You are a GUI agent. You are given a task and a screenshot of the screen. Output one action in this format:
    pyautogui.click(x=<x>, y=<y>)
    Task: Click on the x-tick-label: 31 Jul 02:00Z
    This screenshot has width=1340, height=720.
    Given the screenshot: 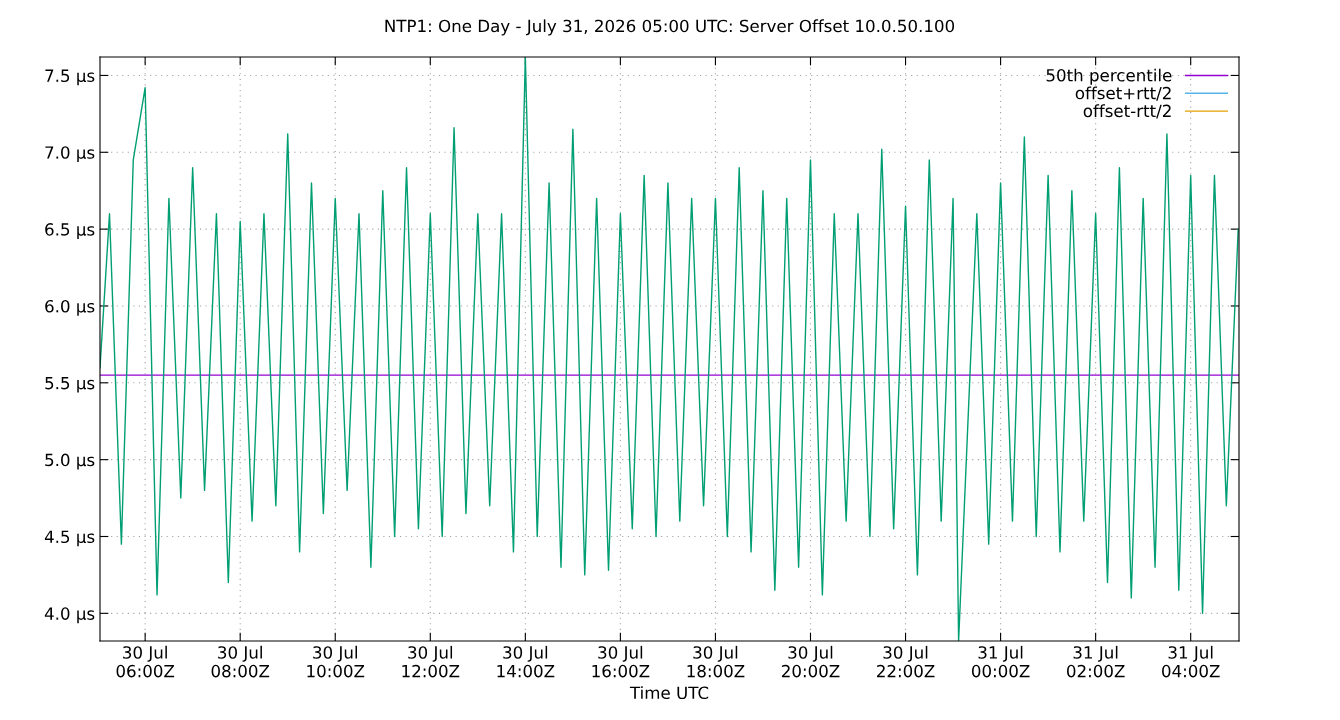 What is the action you would take?
    pyautogui.click(x=1096, y=661)
    